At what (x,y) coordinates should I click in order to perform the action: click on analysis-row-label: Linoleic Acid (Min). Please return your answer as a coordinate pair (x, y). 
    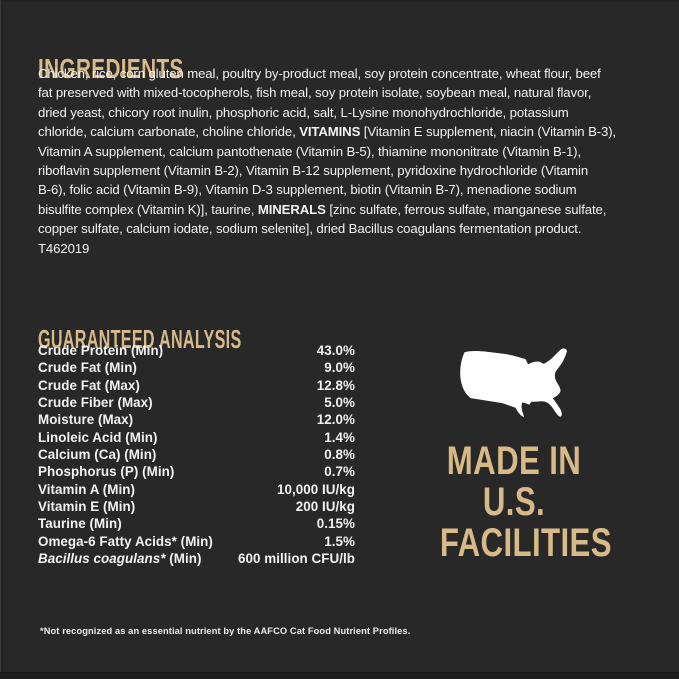
    Looking at the image, I should click on (98, 437).